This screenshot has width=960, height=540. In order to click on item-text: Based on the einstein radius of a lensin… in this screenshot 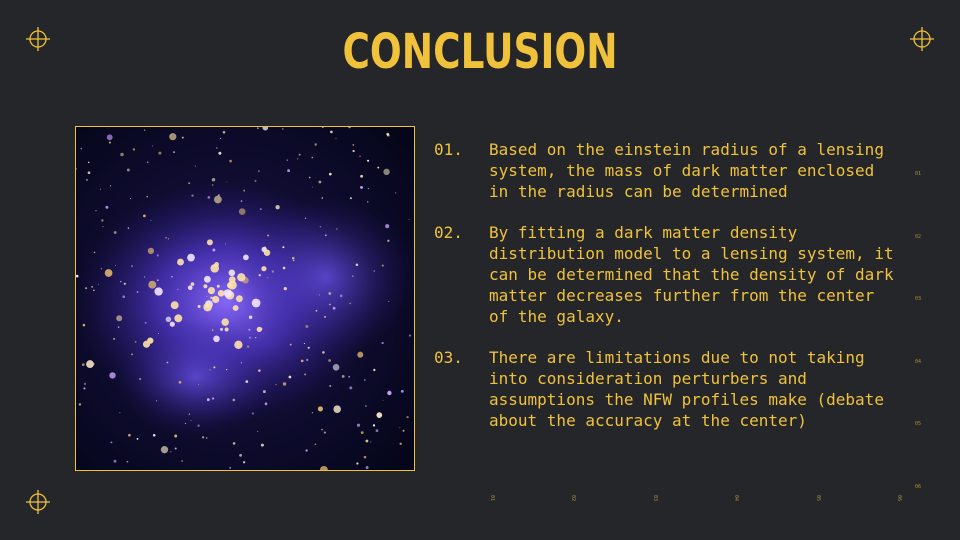, I will do `click(686, 170)`.